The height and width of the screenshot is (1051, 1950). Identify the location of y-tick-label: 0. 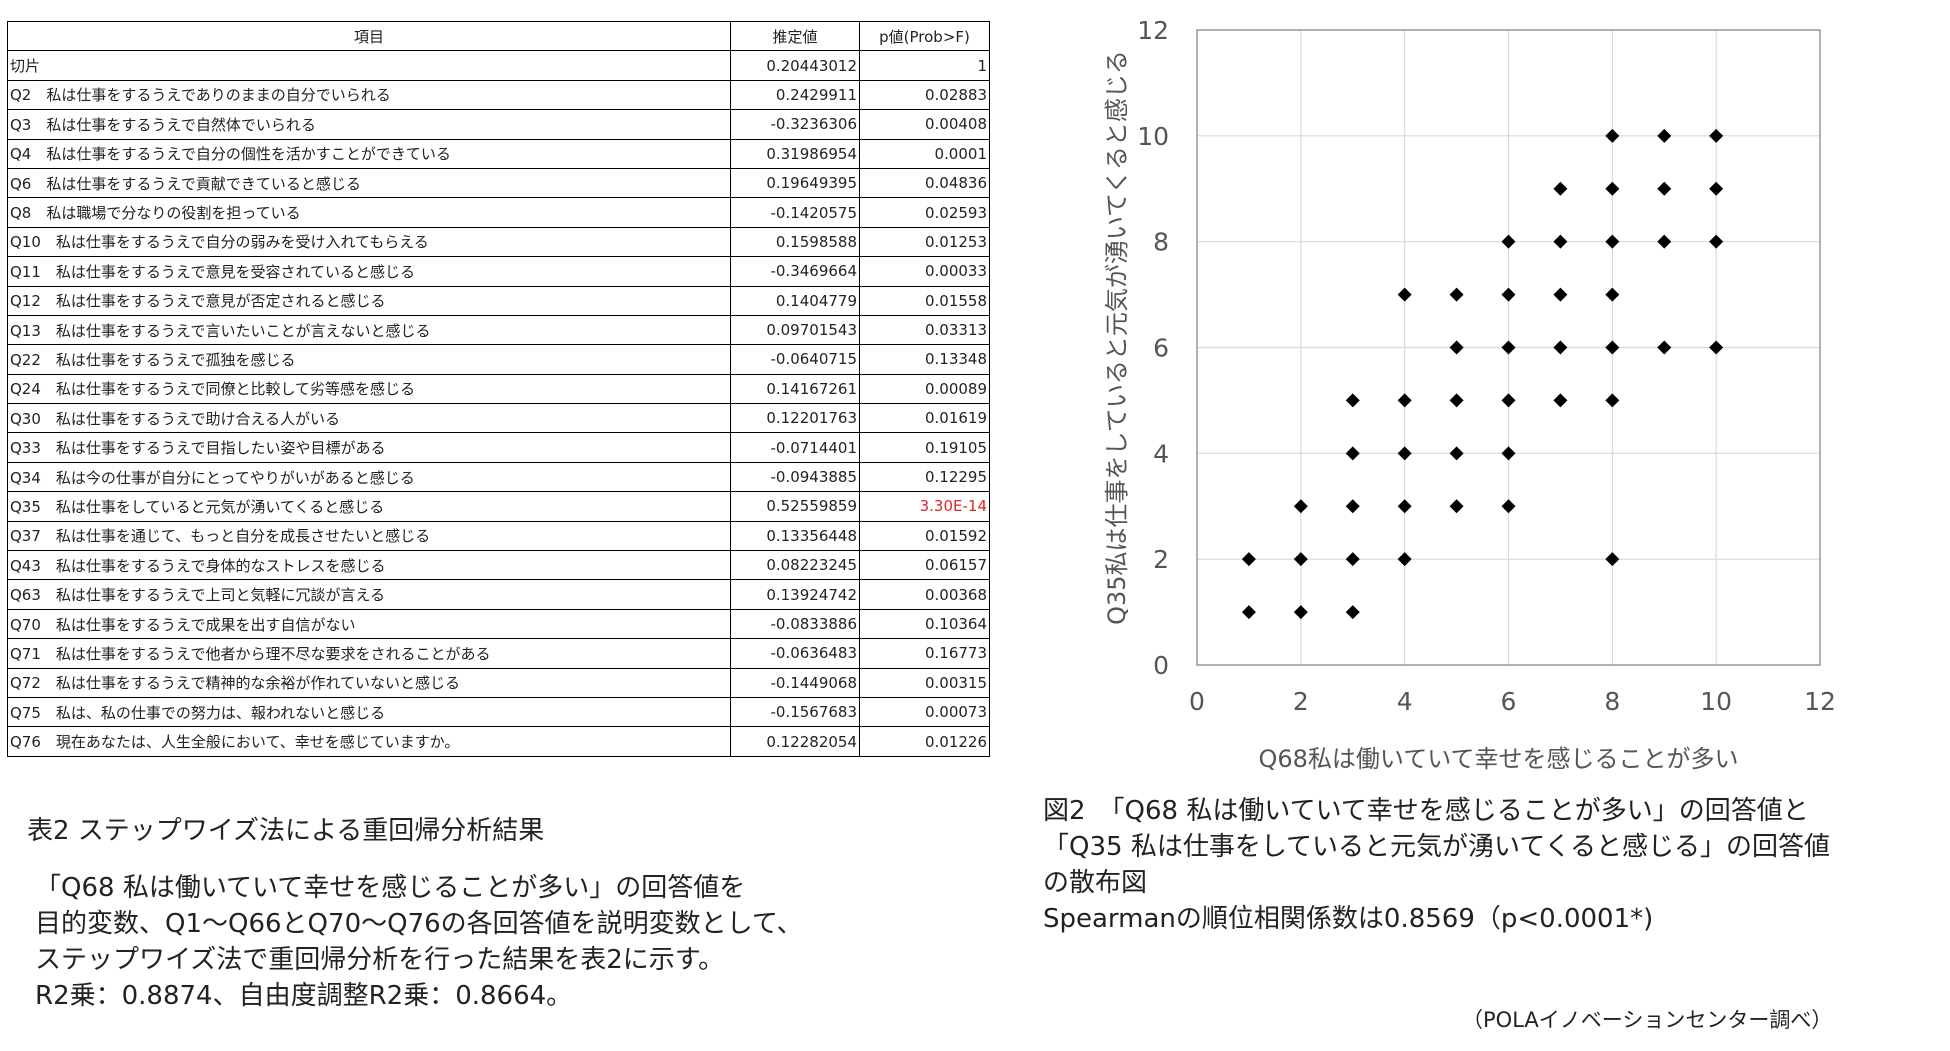
(1161, 665).